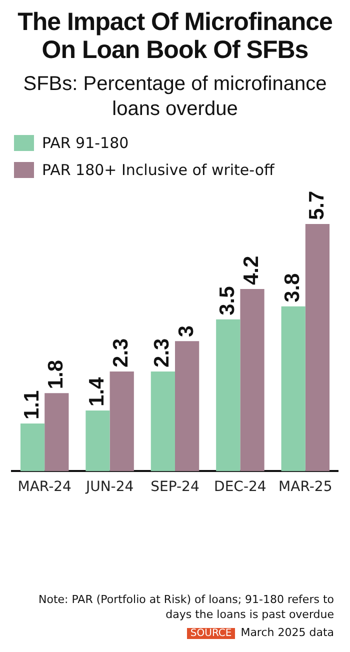 The height and width of the screenshot is (652, 350). Describe the element at coordinates (227, 301) in the screenshot. I see `data-label: 3.5` at that location.